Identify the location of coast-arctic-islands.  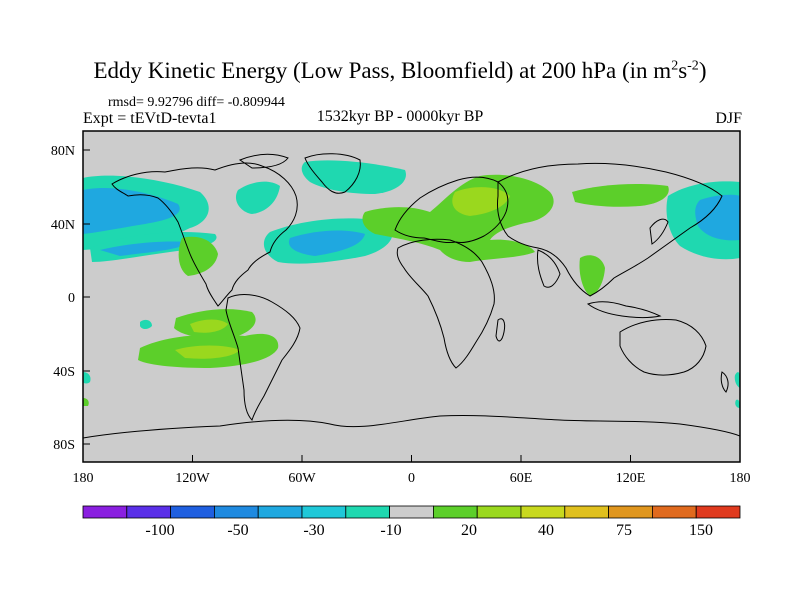
(263, 161).